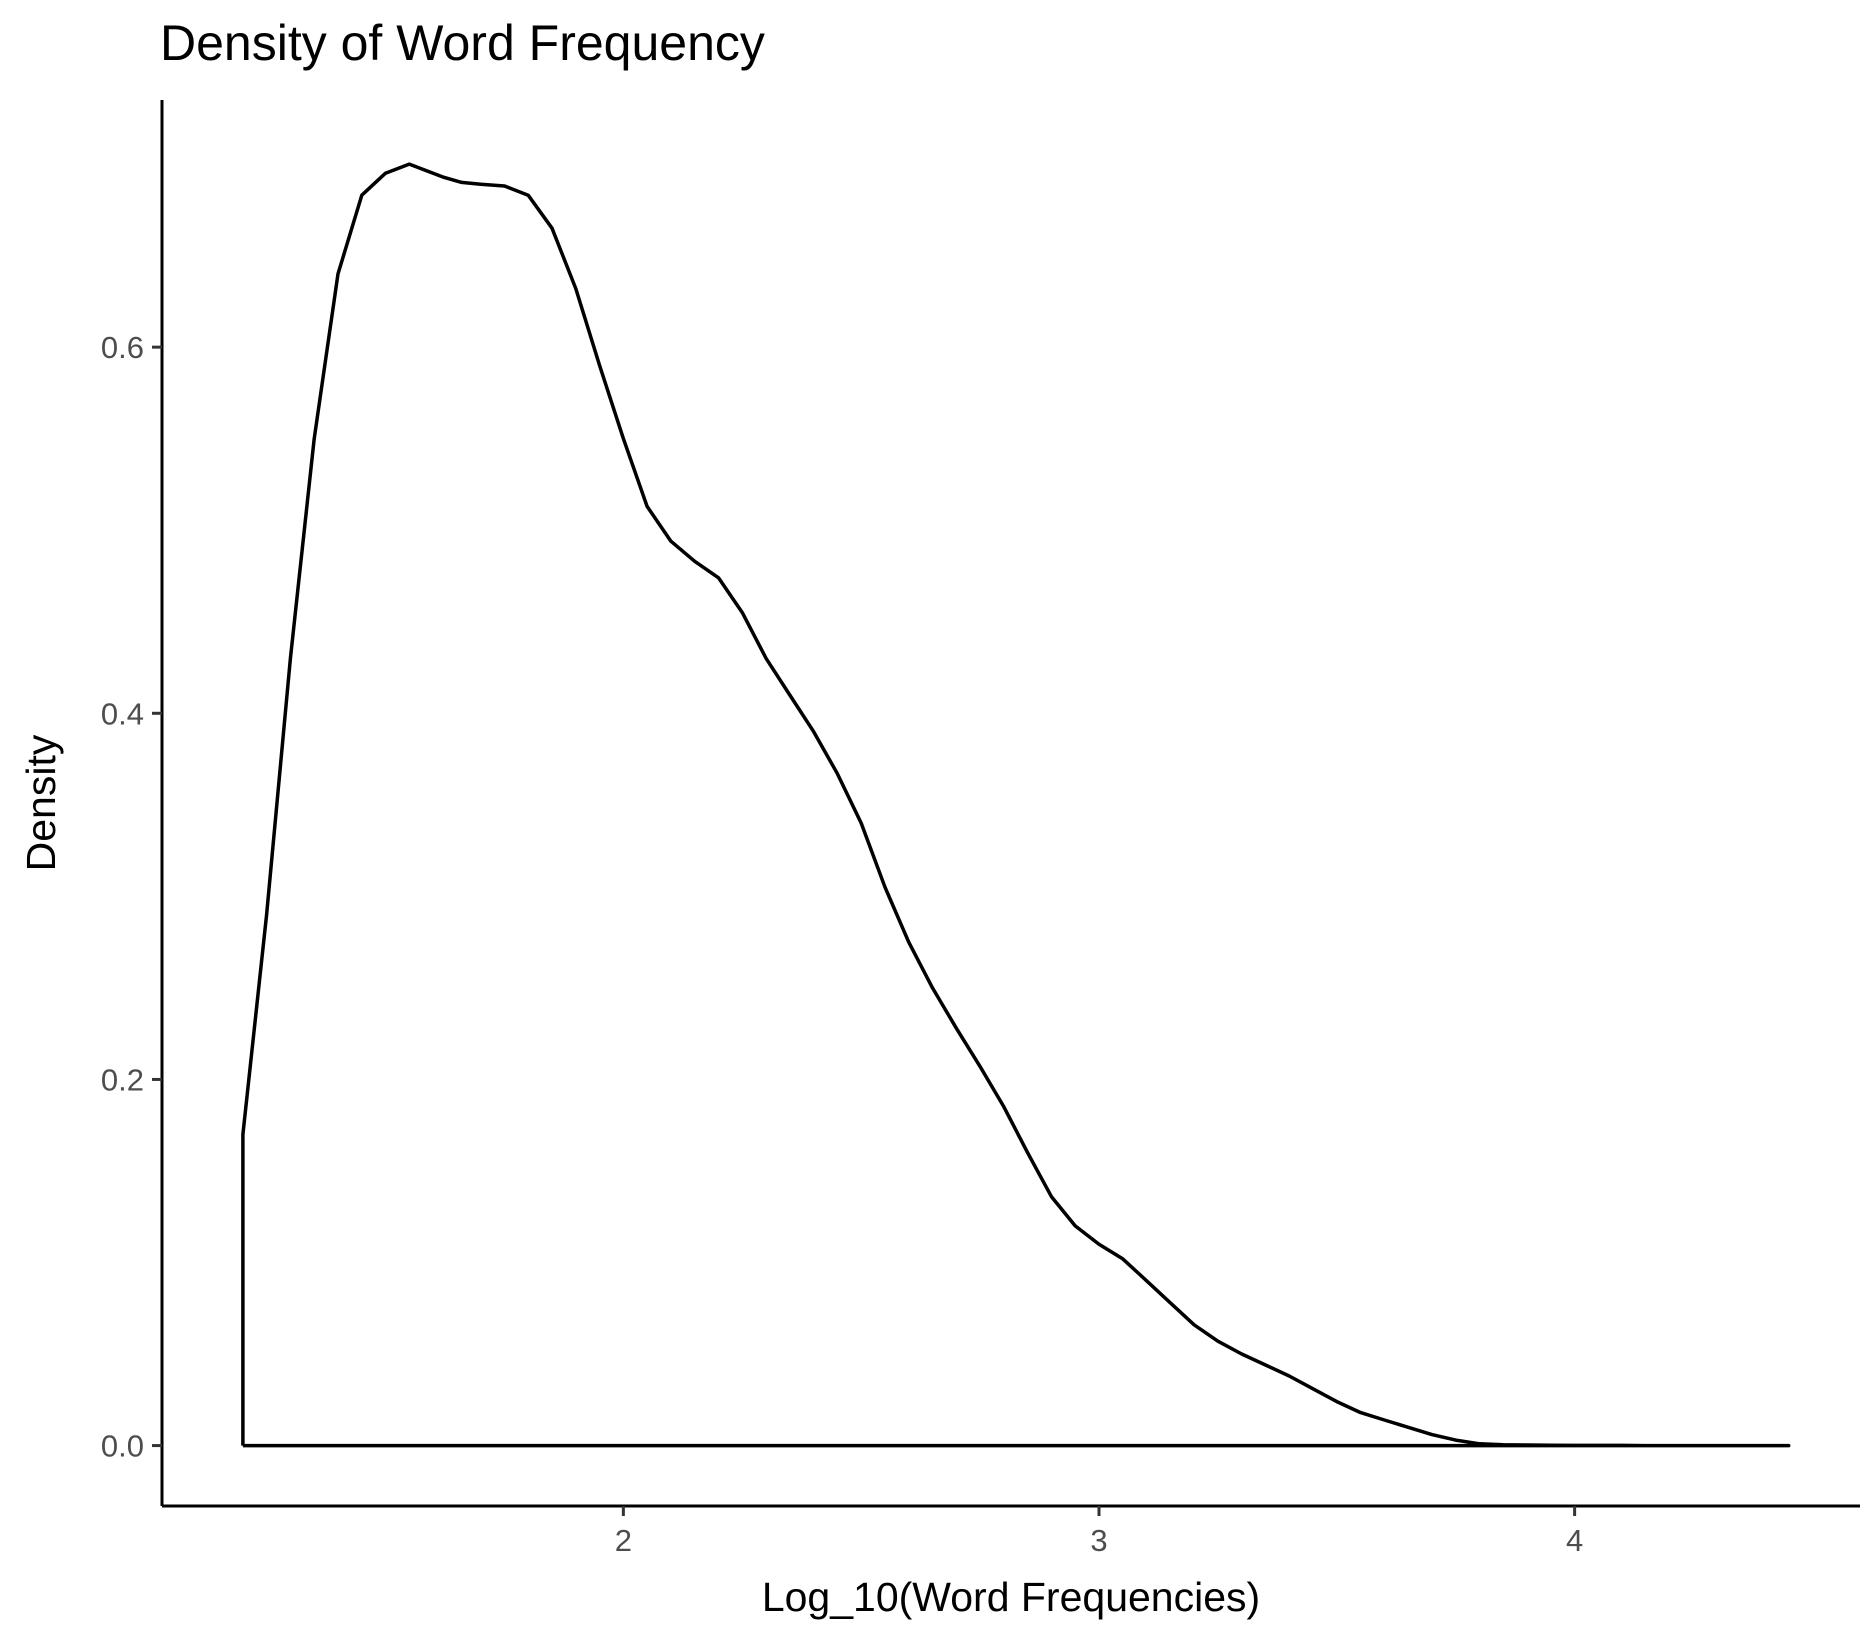 The width and height of the screenshot is (1875, 1637). Describe the element at coordinates (462, 43) in the screenshot. I see `chart-title: Density of Word Frequency` at that location.